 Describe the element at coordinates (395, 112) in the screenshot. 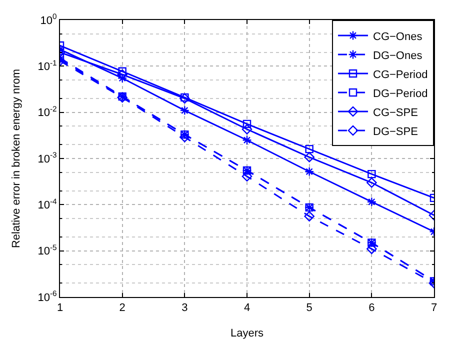

I see `legend-label: CG−SPE` at that location.